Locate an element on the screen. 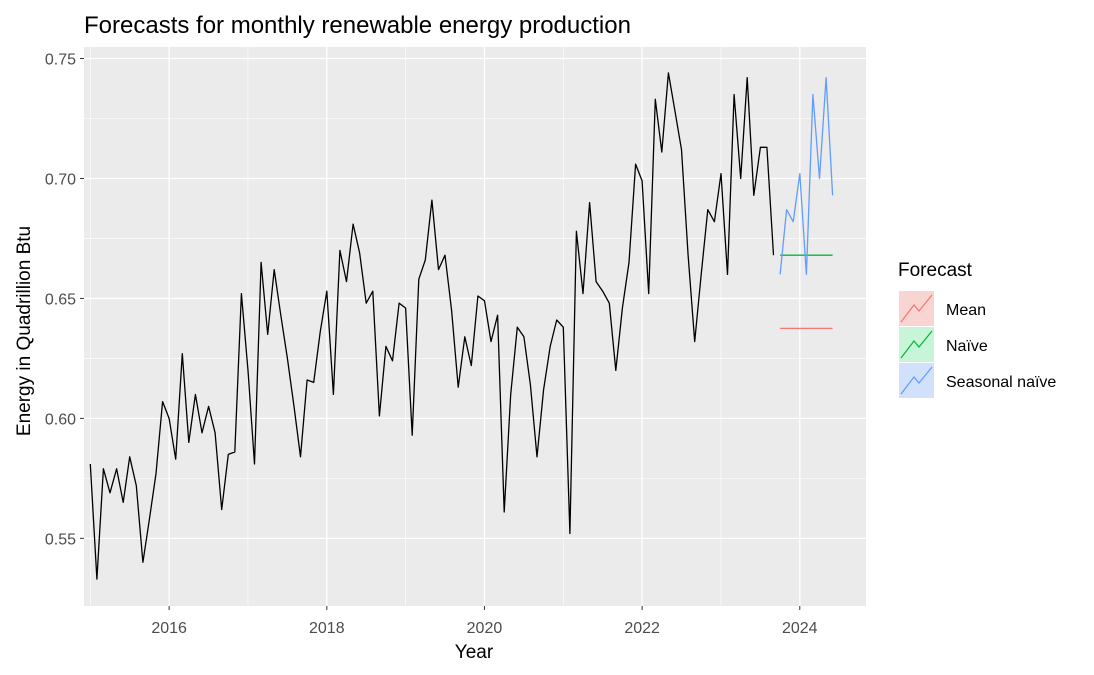  legend-title: Forecast is located at coordinates (935, 270).